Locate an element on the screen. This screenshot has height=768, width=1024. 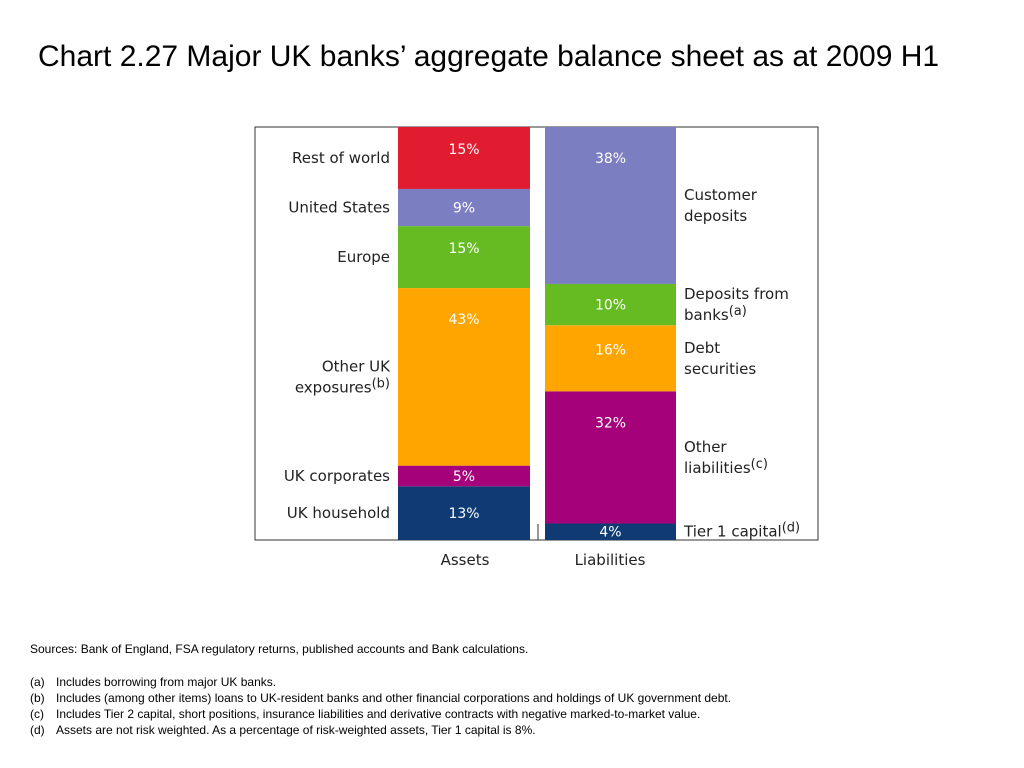
footnote-key: (b) is located at coordinates (37, 698).